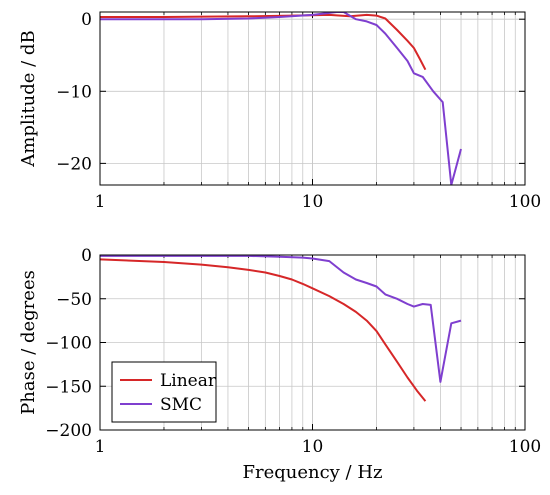 The image size is (550, 495). Describe the element at coordinates (164, 392) in the screenshot. I see `legend-box` at that location.